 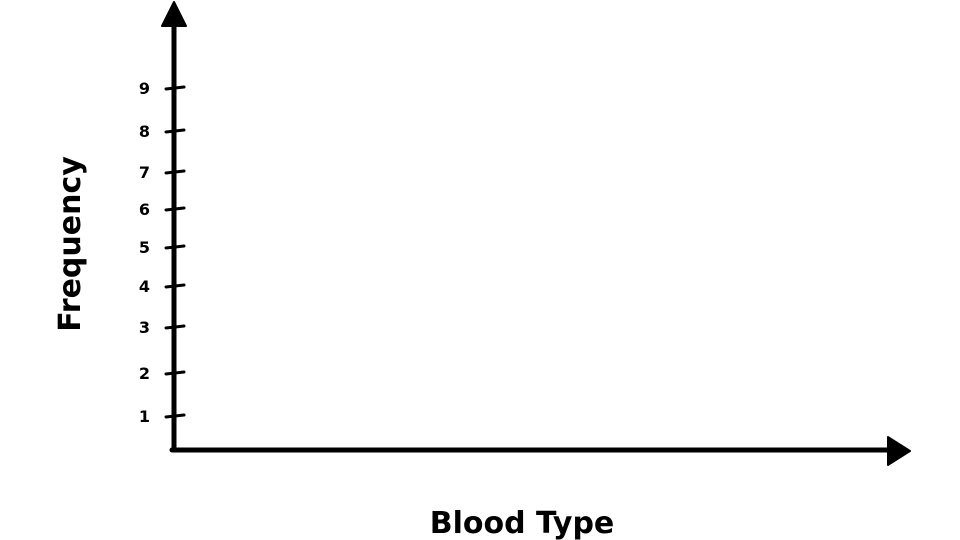 What do you see at coordinates (144, 88) in the screenshot?
I see `y-tick-label-9: 9` at bounding box center [144, 88].